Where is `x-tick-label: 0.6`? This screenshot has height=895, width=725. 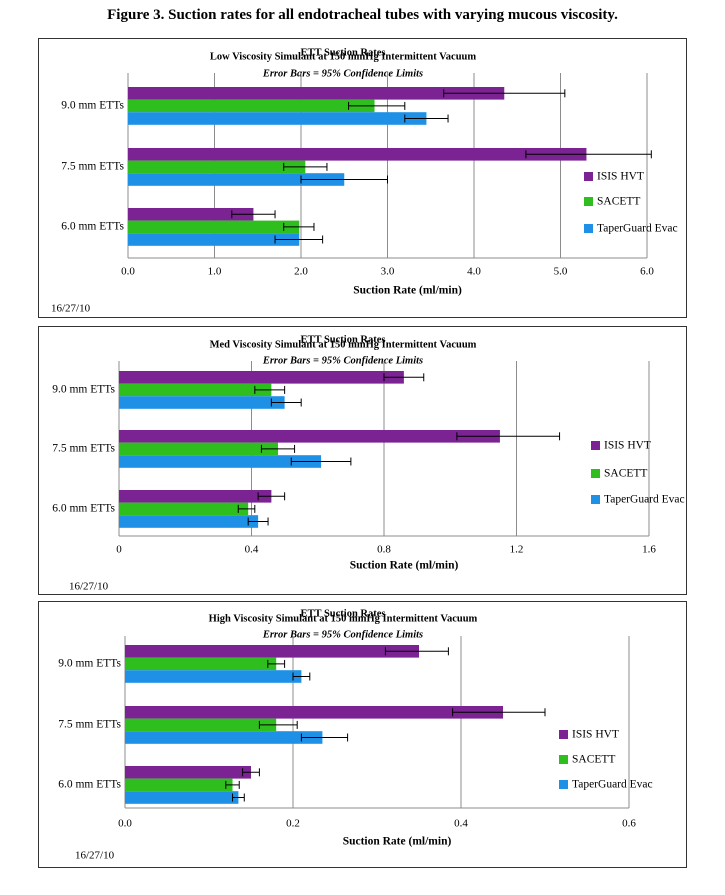
x-tick-label: 0.6 is located at coordinates (629, 824).